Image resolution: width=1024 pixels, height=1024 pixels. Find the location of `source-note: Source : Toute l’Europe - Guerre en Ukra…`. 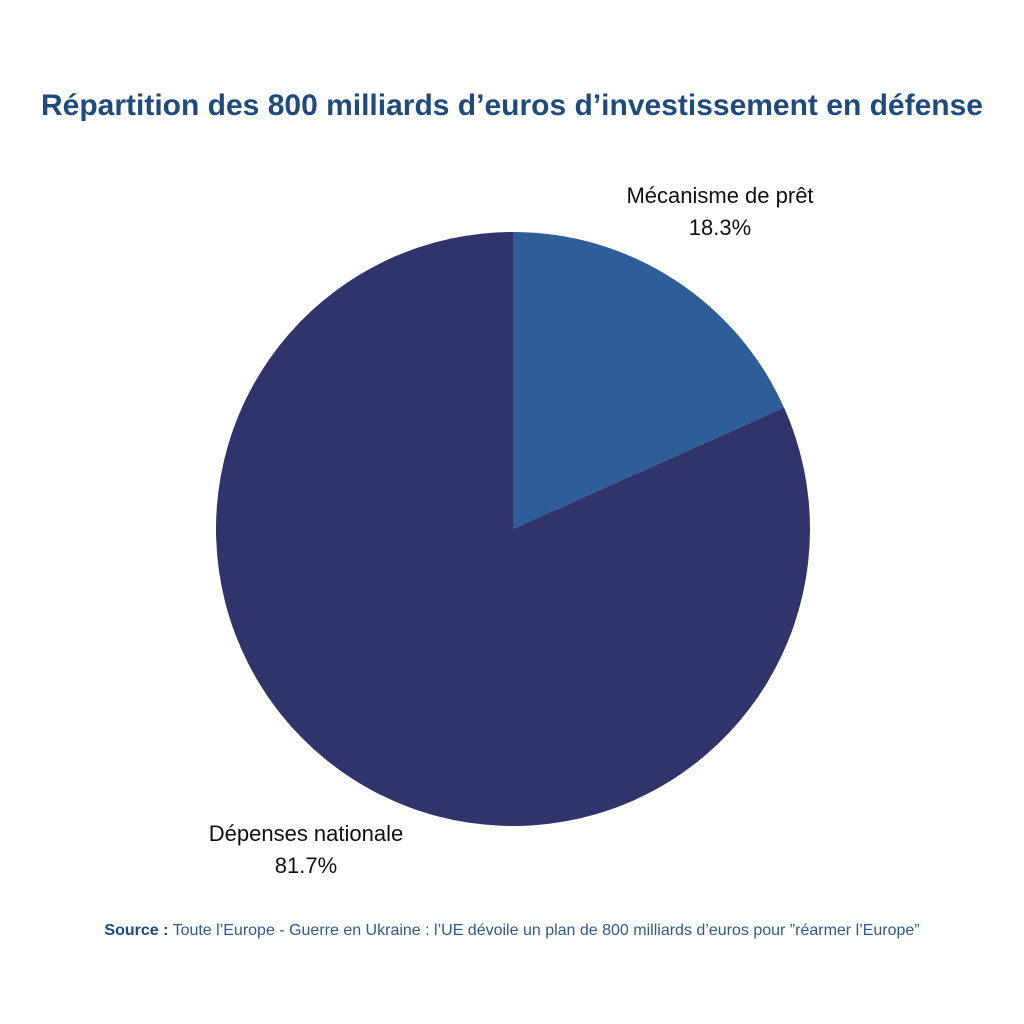

source-note: Source : Toute l’Europe - Guerre en Ukra… is located at coordinates (512, 930).